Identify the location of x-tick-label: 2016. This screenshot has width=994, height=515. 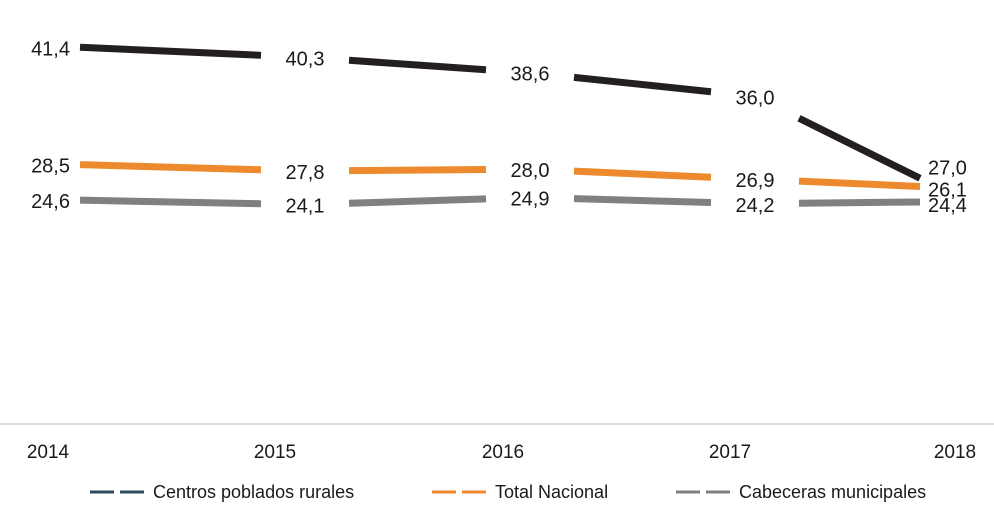
(503, 452).